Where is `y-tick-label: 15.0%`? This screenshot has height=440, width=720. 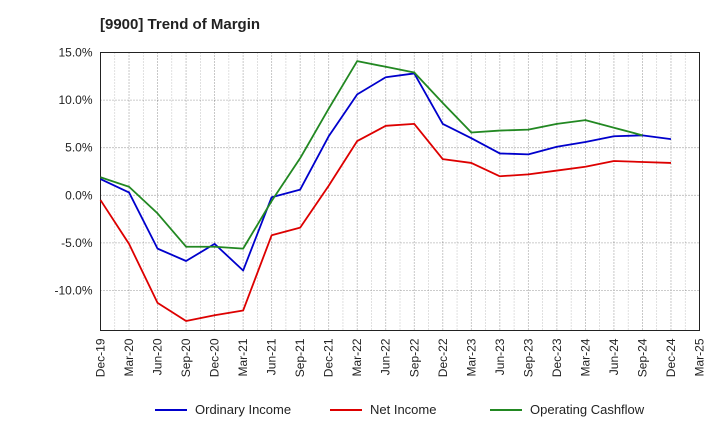 y-tick-label: 15.0% is located at coordinates (75, 53).